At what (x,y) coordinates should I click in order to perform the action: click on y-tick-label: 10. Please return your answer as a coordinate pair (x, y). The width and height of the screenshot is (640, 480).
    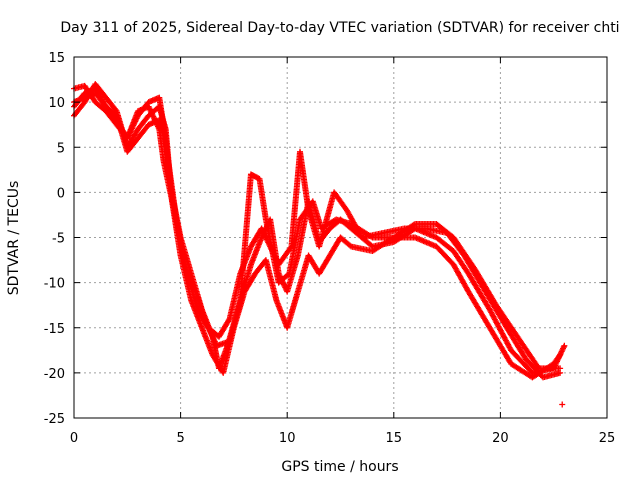
    Looking at the image, I should click on (56, 103).